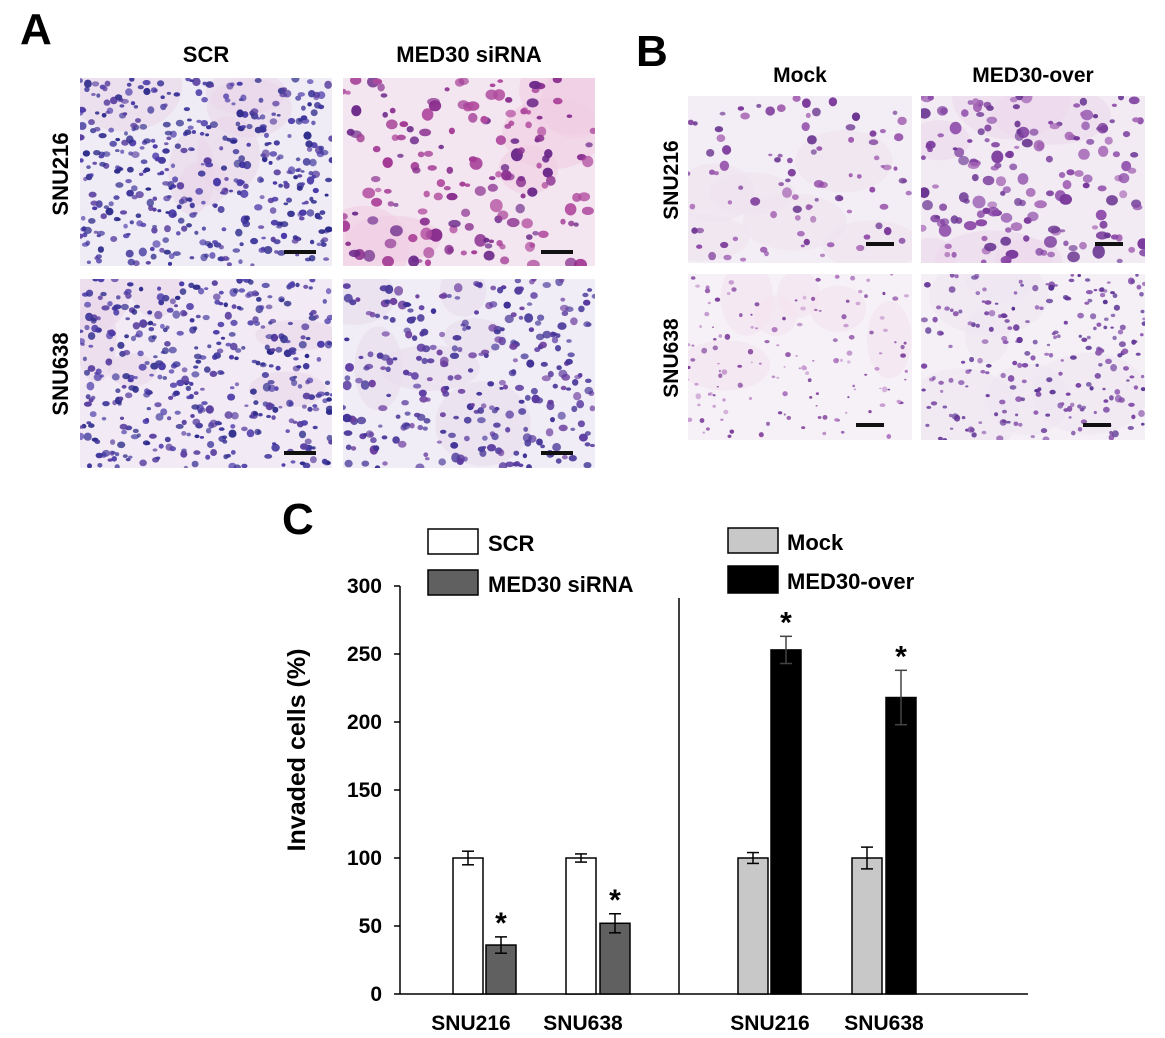 This screenshot has height=1038, width=1165. Describe the element at coordinates (800, 179) in the screenshot. I see `micrograph-b-mock-snu216` at that location.